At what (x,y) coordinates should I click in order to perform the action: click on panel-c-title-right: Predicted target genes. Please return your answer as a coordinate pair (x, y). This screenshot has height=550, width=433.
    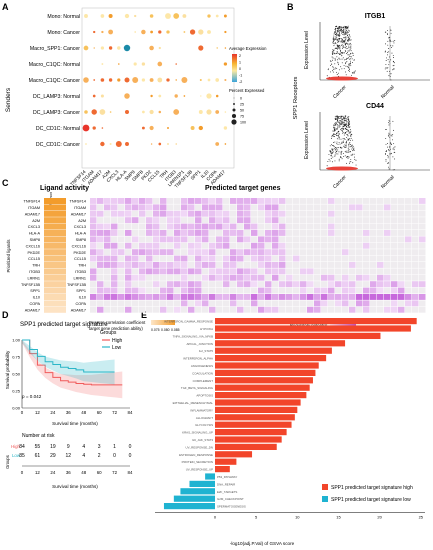
    Looking at the image, I should click on (243, 188).